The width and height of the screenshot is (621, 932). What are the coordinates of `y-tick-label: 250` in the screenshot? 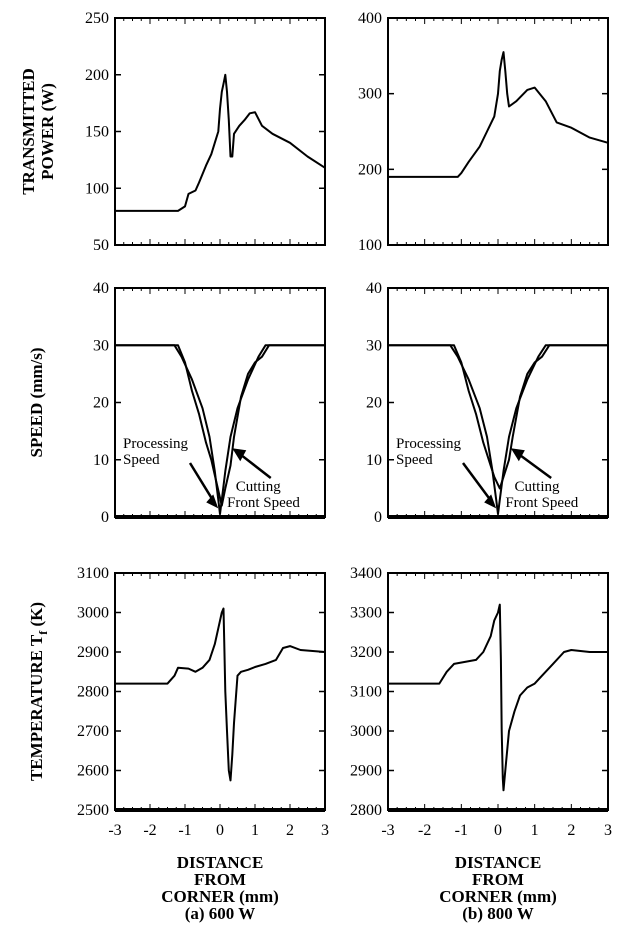 It's located at (97, 18).